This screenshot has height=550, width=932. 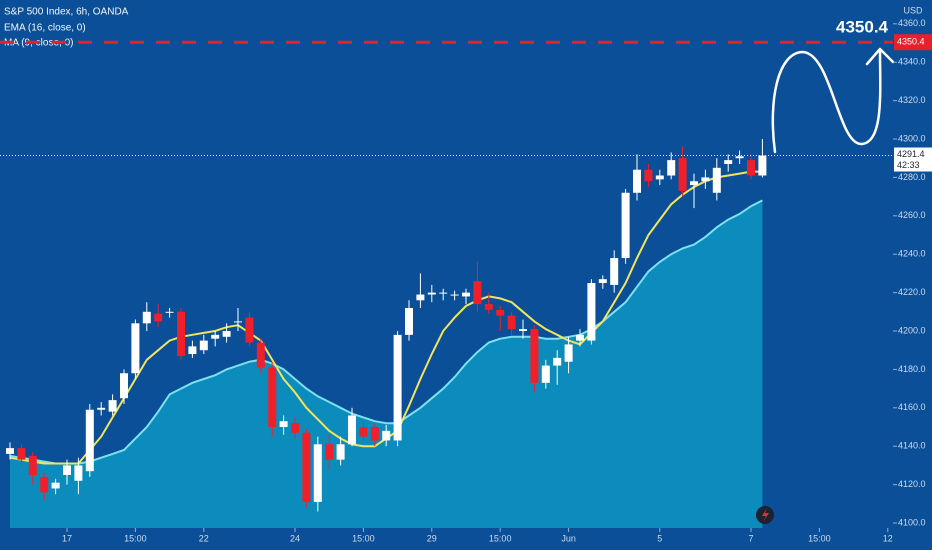 I want to click on y-tick-label: 4180.0, so click(x=912, y=369).